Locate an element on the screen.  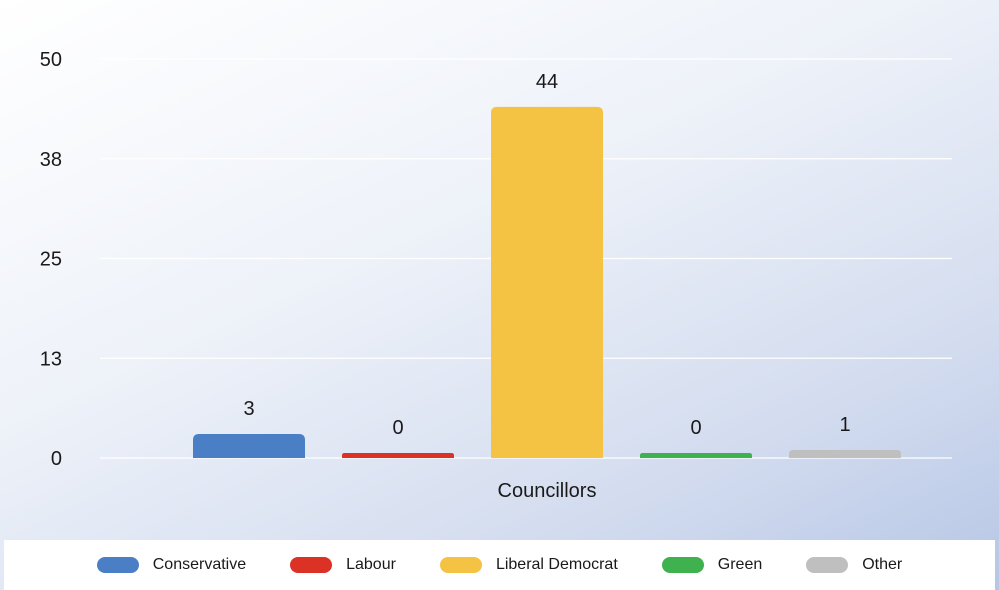
legend-label: Green is located at coordinates (740, 564).